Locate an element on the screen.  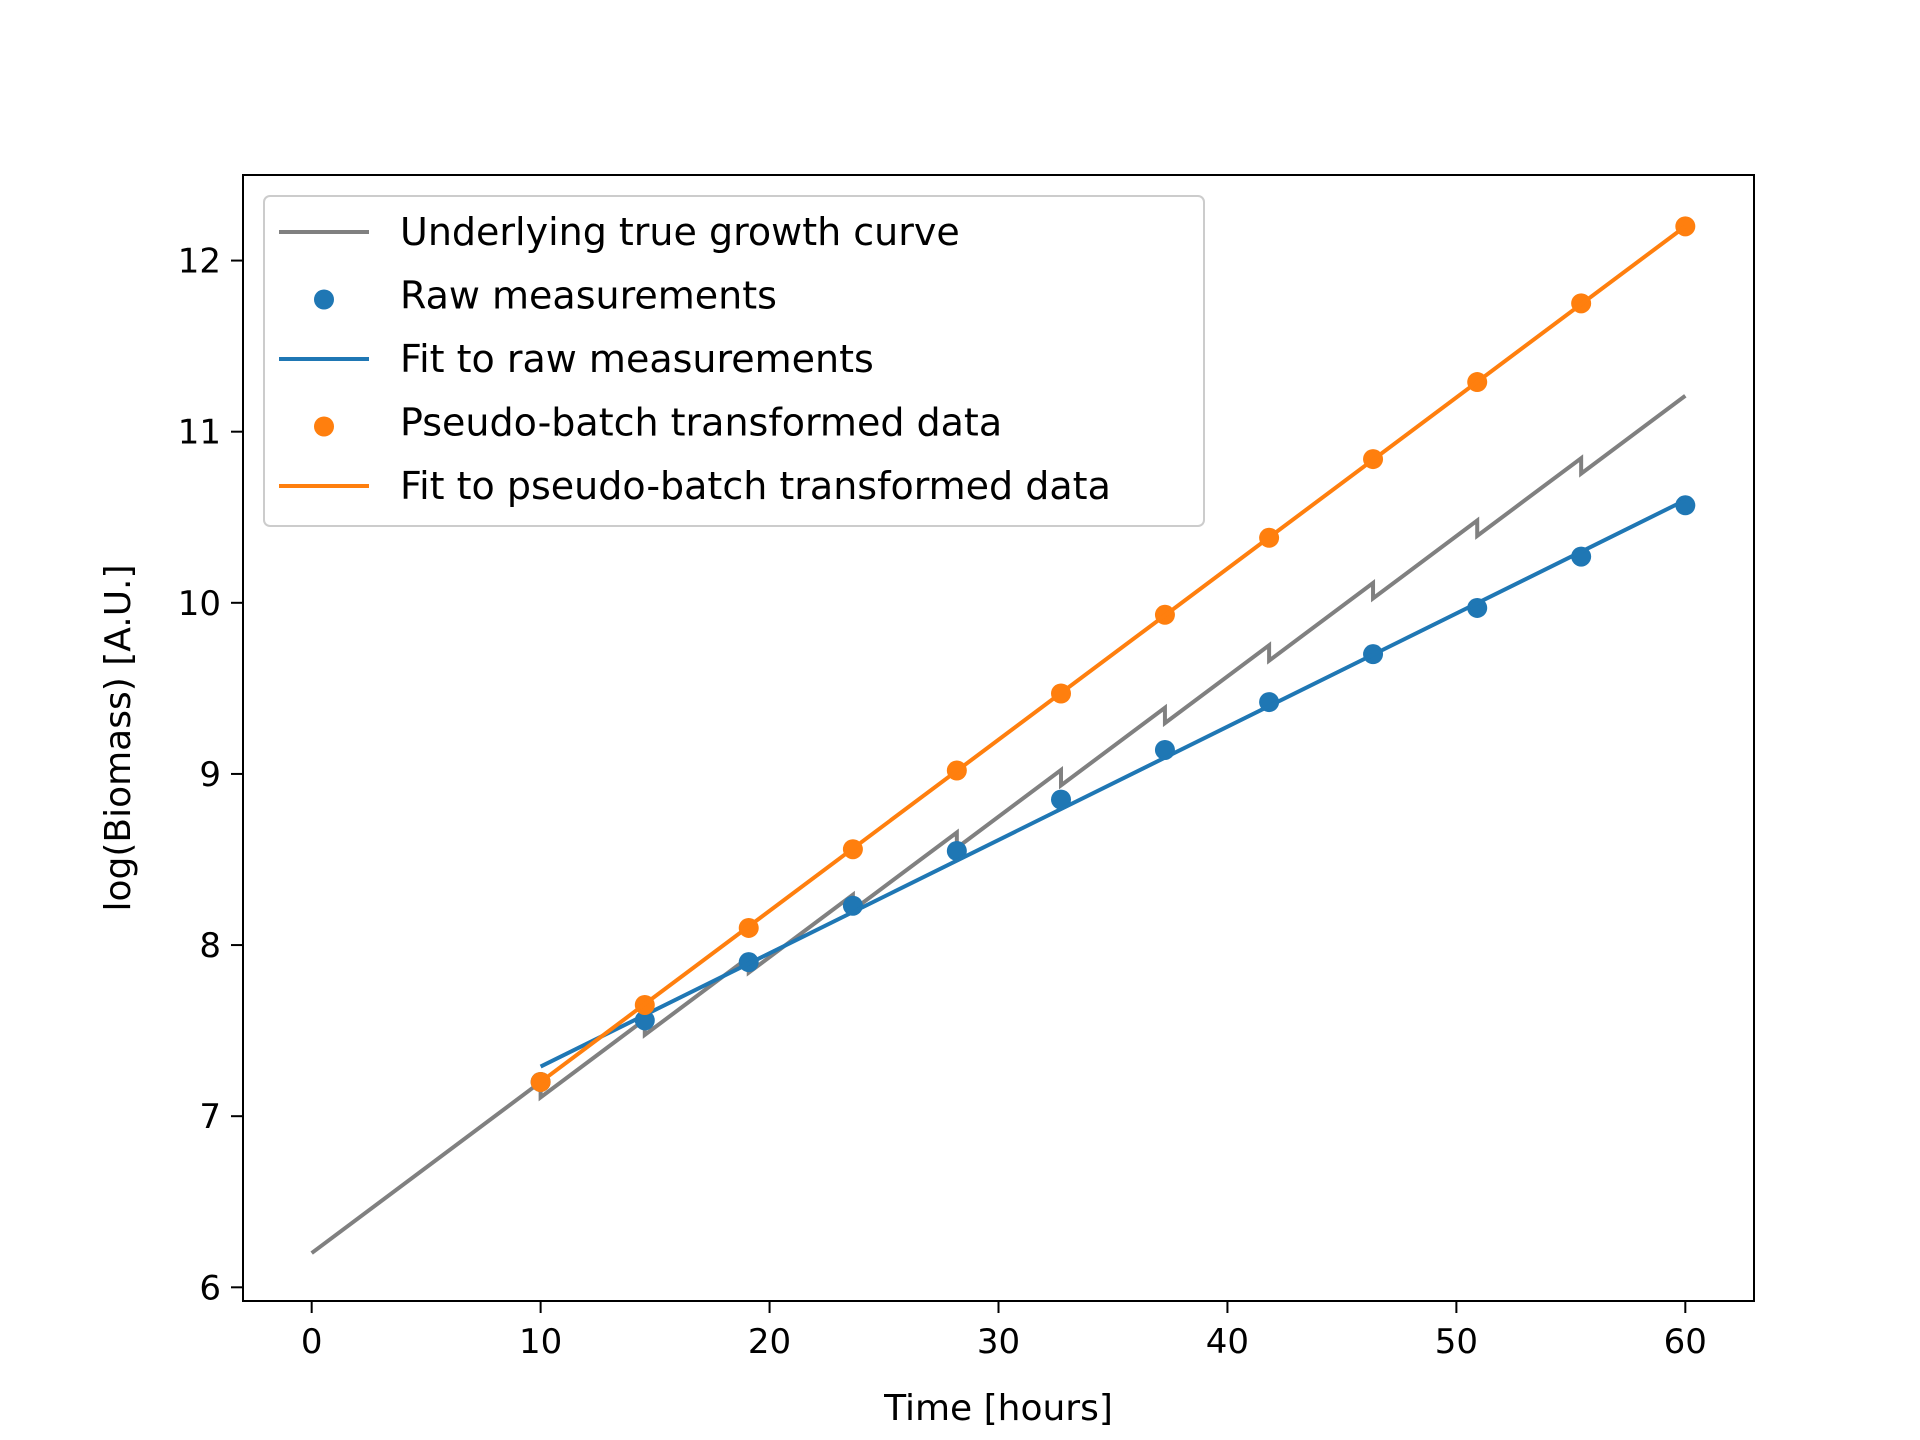
legend-entry-pseudo-fit: Fit to pseudo-batch transformed data is located at coordinates (695, 486).